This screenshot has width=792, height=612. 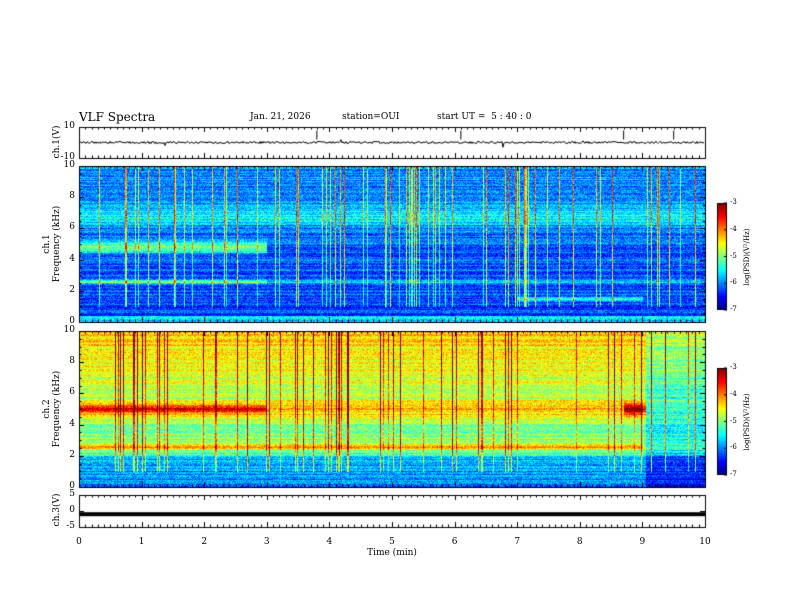 What do you see at coordinates (329, 542) in the screenshot?
I see `x-tick-label: 4` at bounding box center [329, 542].